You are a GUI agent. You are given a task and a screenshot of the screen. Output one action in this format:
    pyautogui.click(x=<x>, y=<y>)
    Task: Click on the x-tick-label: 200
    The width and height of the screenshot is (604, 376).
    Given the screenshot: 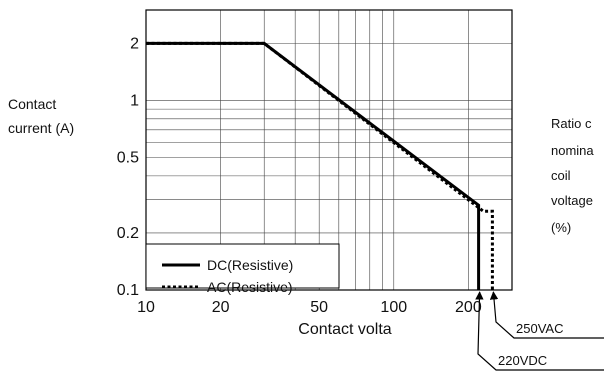 What is the action you would take?
    pyautogui.click(x=468, y=307)
    